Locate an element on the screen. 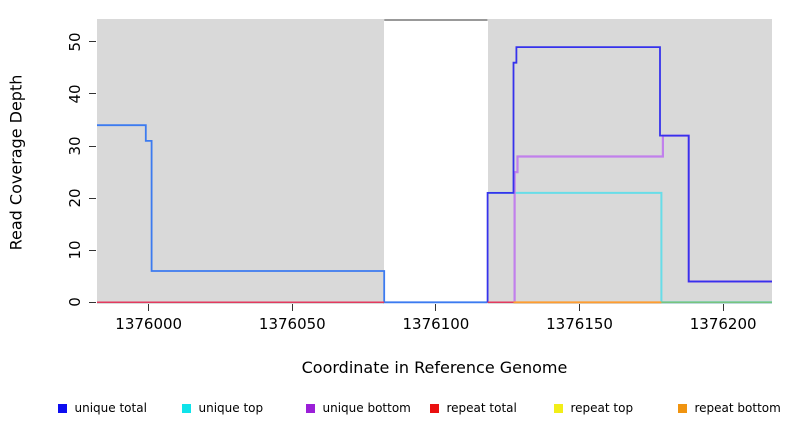 The image size is (792, 432). legend-item-repeat-bottom: repeat bottom is located at coordinates (729, 408).